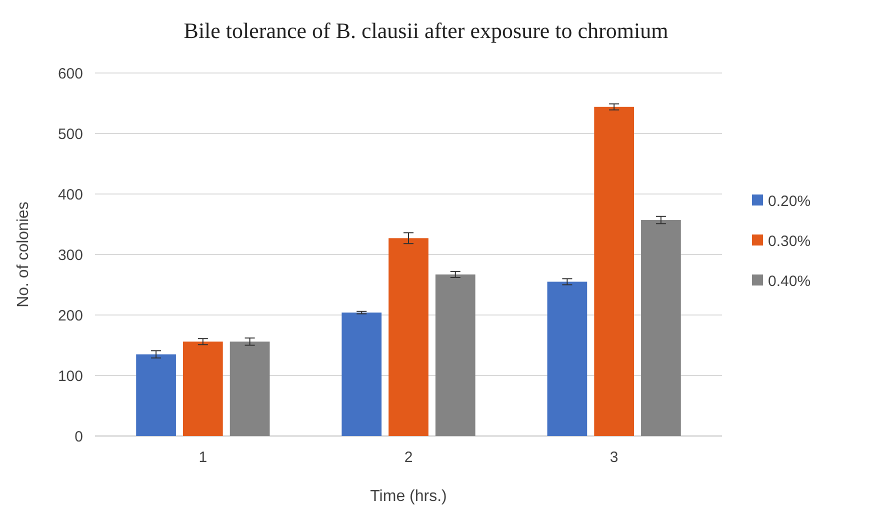 The image size is (892, 521). Describe the element at coordinates (70, 73) in the screenshot. I see `y-tick-label: 600` at that location.